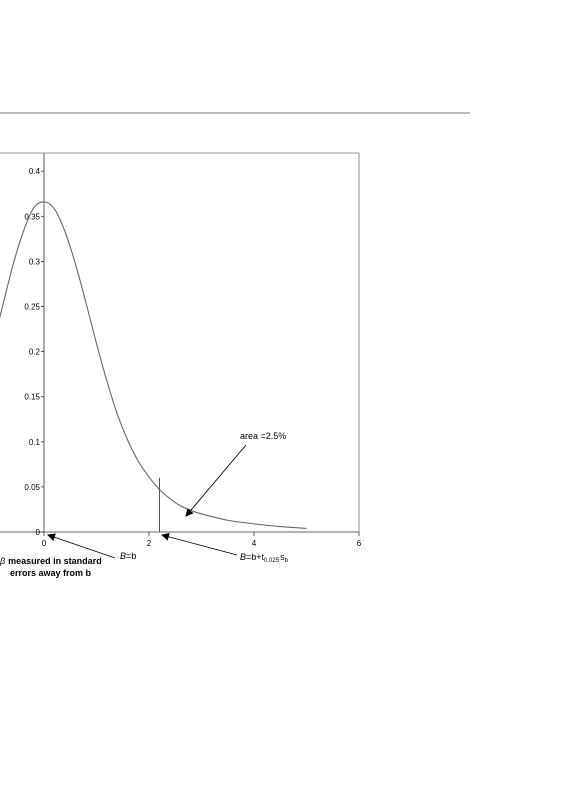 Image resolution: width=566 pixels, height=800 pixels. What do you see at coordinates (216, 480) in the screenshot?
I see `area-arrow` at bounding box center [216, 480].